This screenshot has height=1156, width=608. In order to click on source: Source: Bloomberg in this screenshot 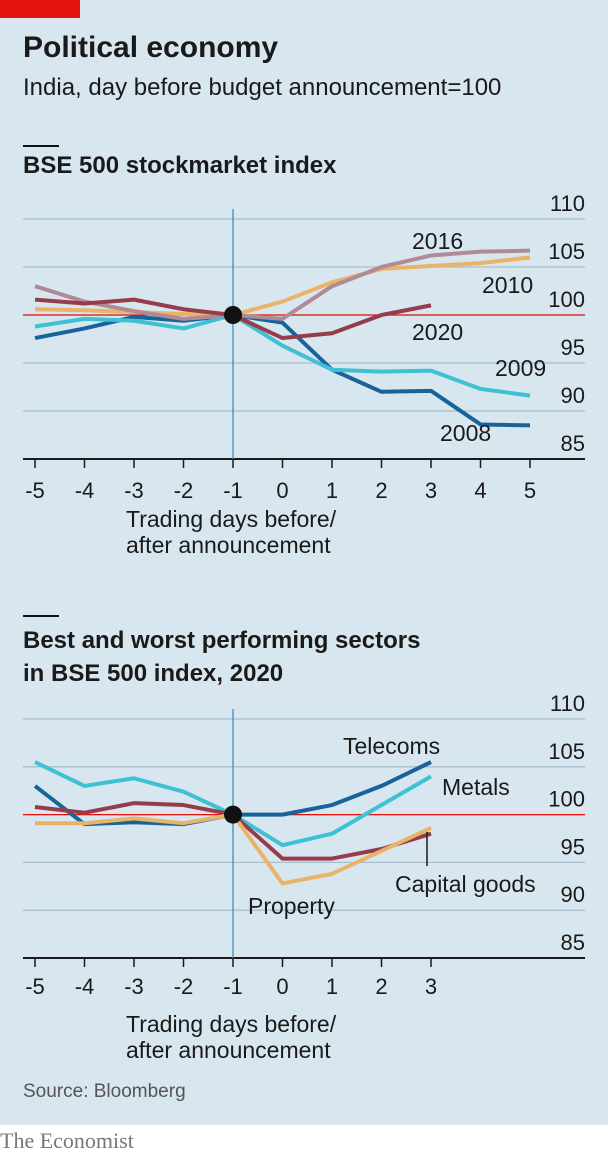, I will do `click(104, 1091)`.